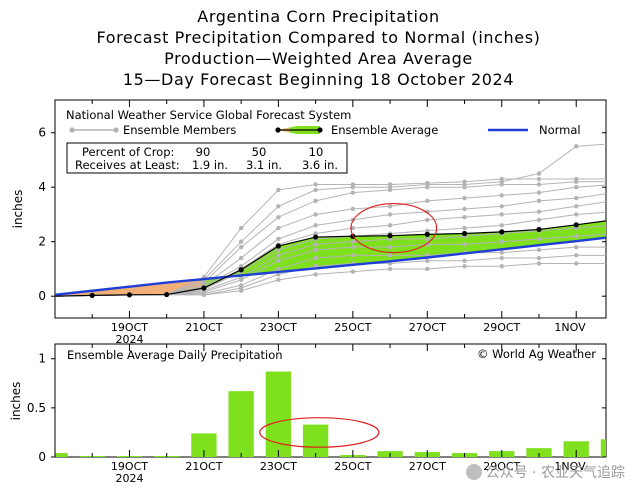  Describe the element at coordinates (473, 472) in the screenshot. I see `wechat-icon` at that location.